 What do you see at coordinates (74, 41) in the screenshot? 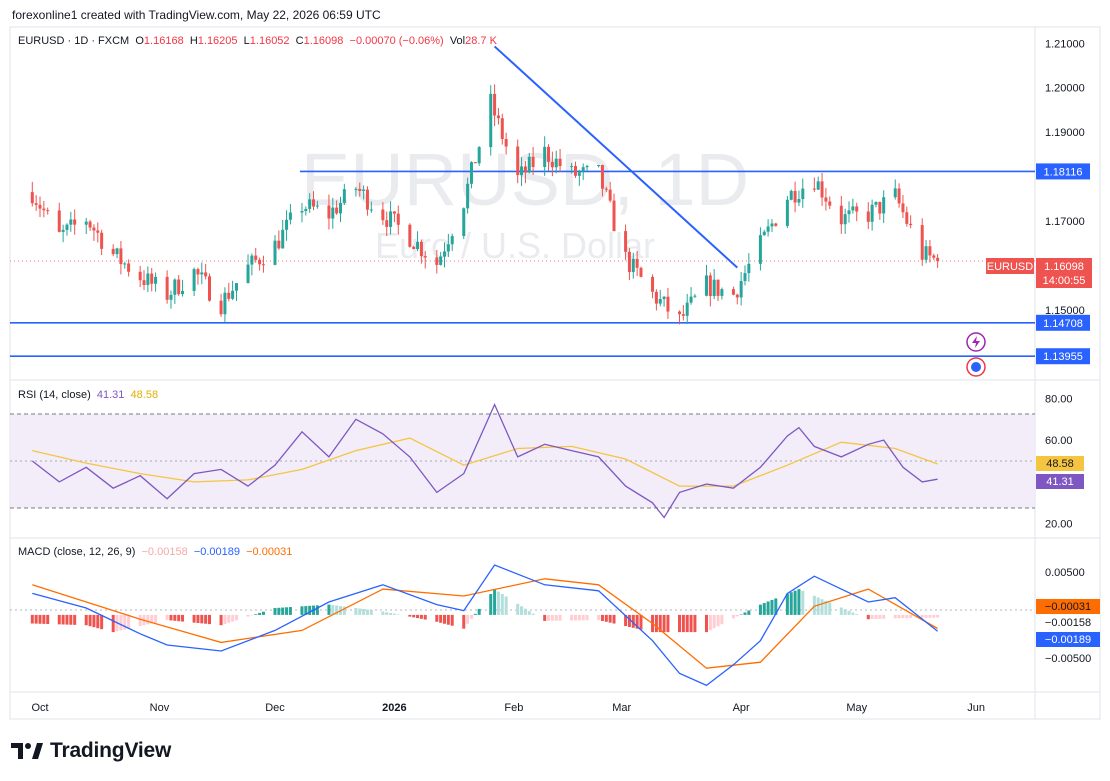
I see `legend-symbol: EURUSD · 1D · FXCM` at bounding box center [74, 41].